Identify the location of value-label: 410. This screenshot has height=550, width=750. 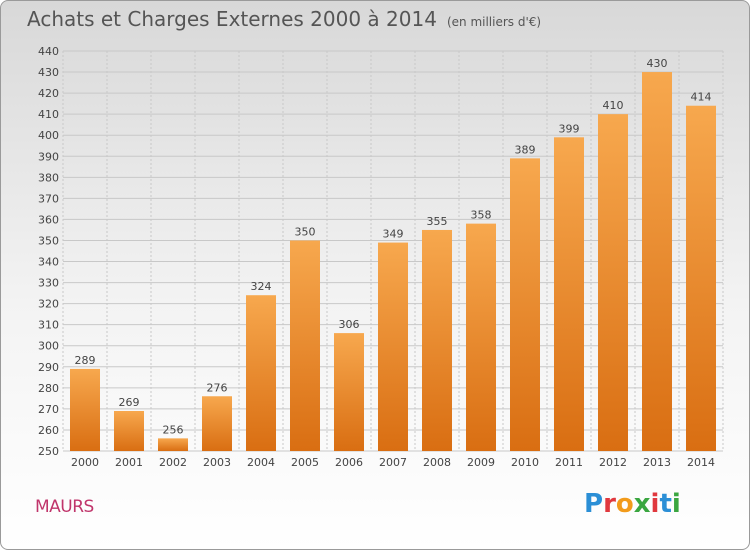
(613, 105).